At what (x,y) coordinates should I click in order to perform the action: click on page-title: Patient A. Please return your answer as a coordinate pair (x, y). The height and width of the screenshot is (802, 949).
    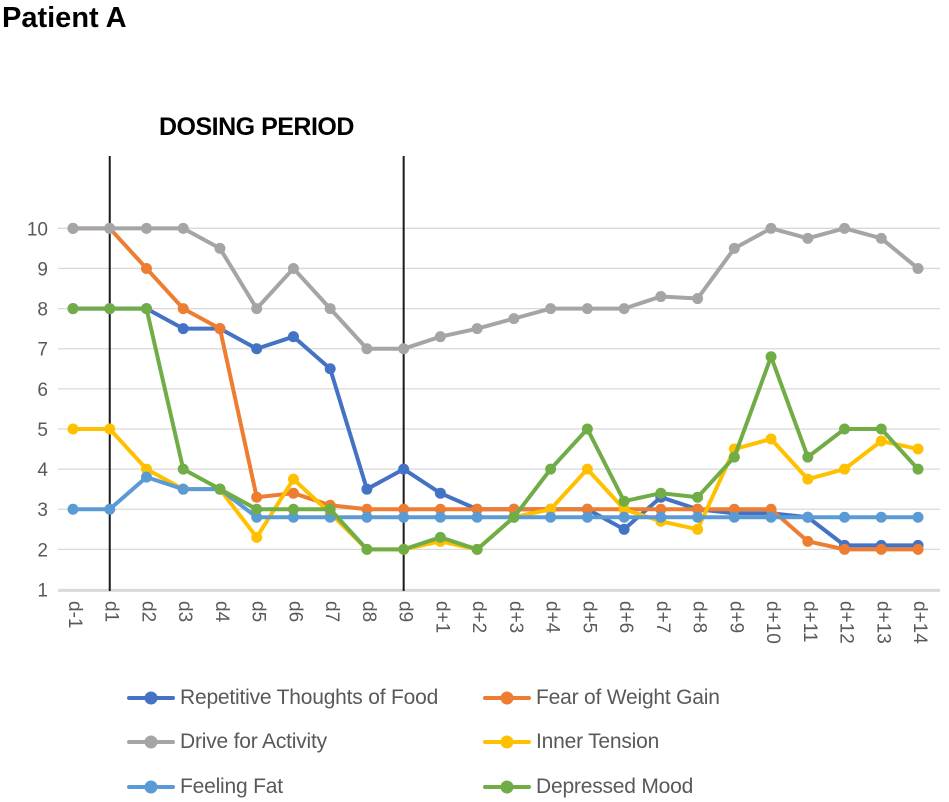
    Looking at the image, I should click on (64, 18).